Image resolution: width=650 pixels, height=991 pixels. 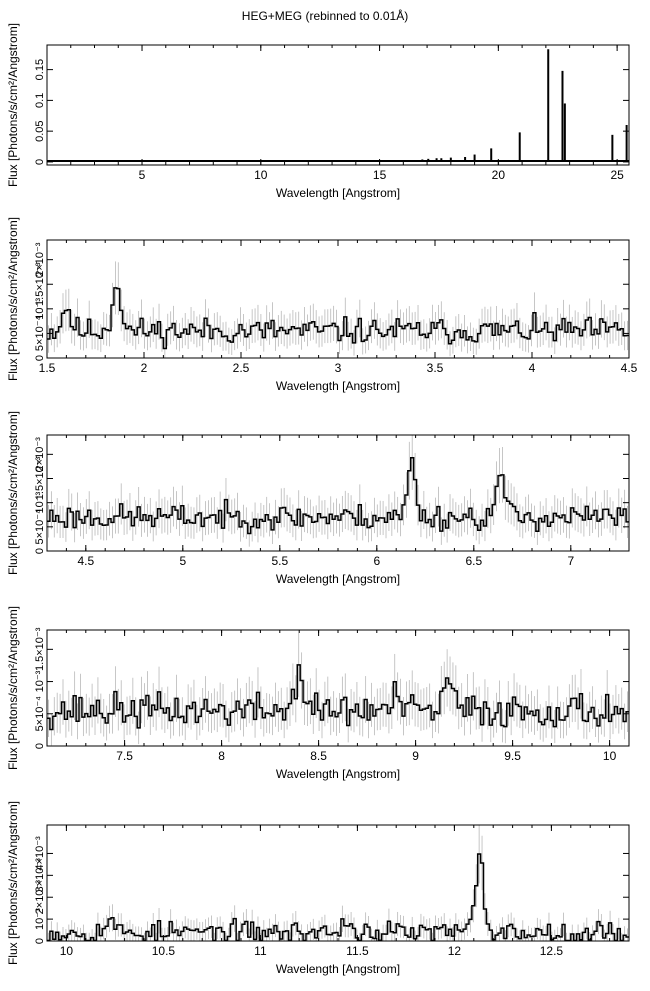 I want to click on x-tick-label: 6, so click(x=376, y=561).